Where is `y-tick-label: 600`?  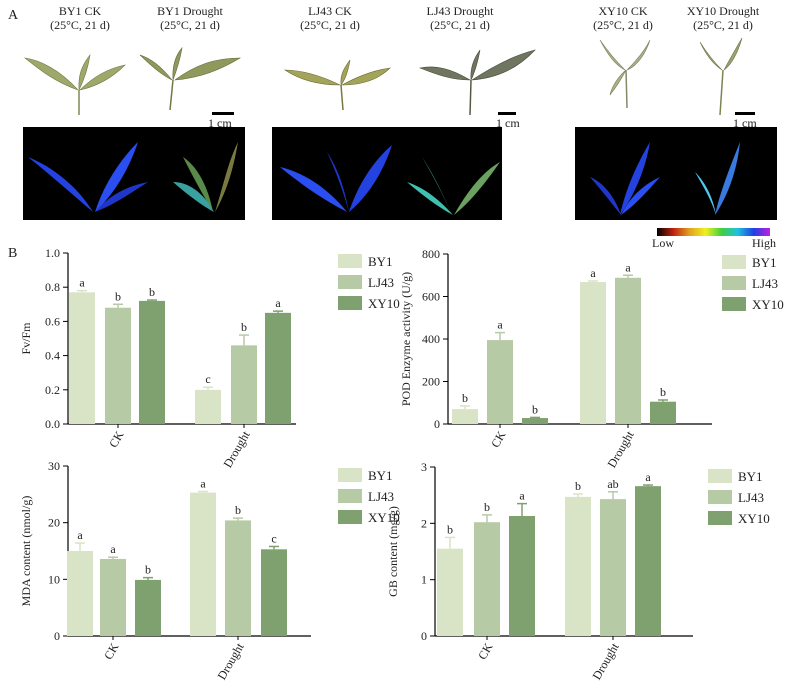
y-tick-label: 600 is located at coordinates (431, 297).